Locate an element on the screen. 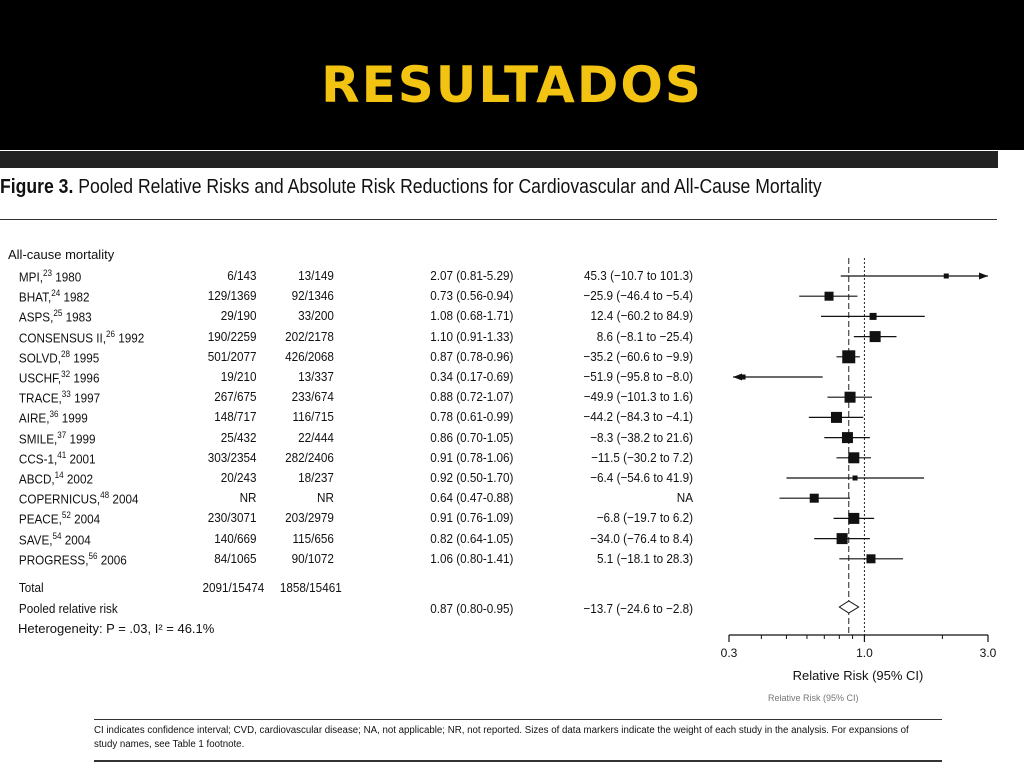  pooled-diamond is located at coordinates (849, 607).